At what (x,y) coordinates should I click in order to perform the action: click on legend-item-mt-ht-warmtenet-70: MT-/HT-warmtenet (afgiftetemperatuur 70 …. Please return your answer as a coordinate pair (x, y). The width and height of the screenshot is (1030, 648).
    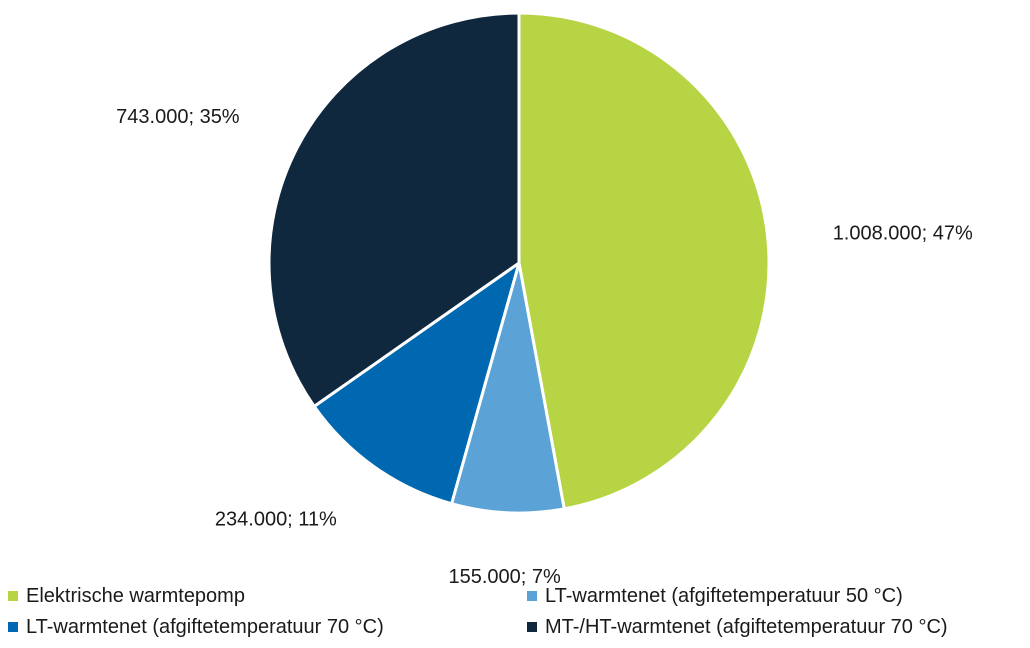
    Looking at the image, I should click on (737, 627).